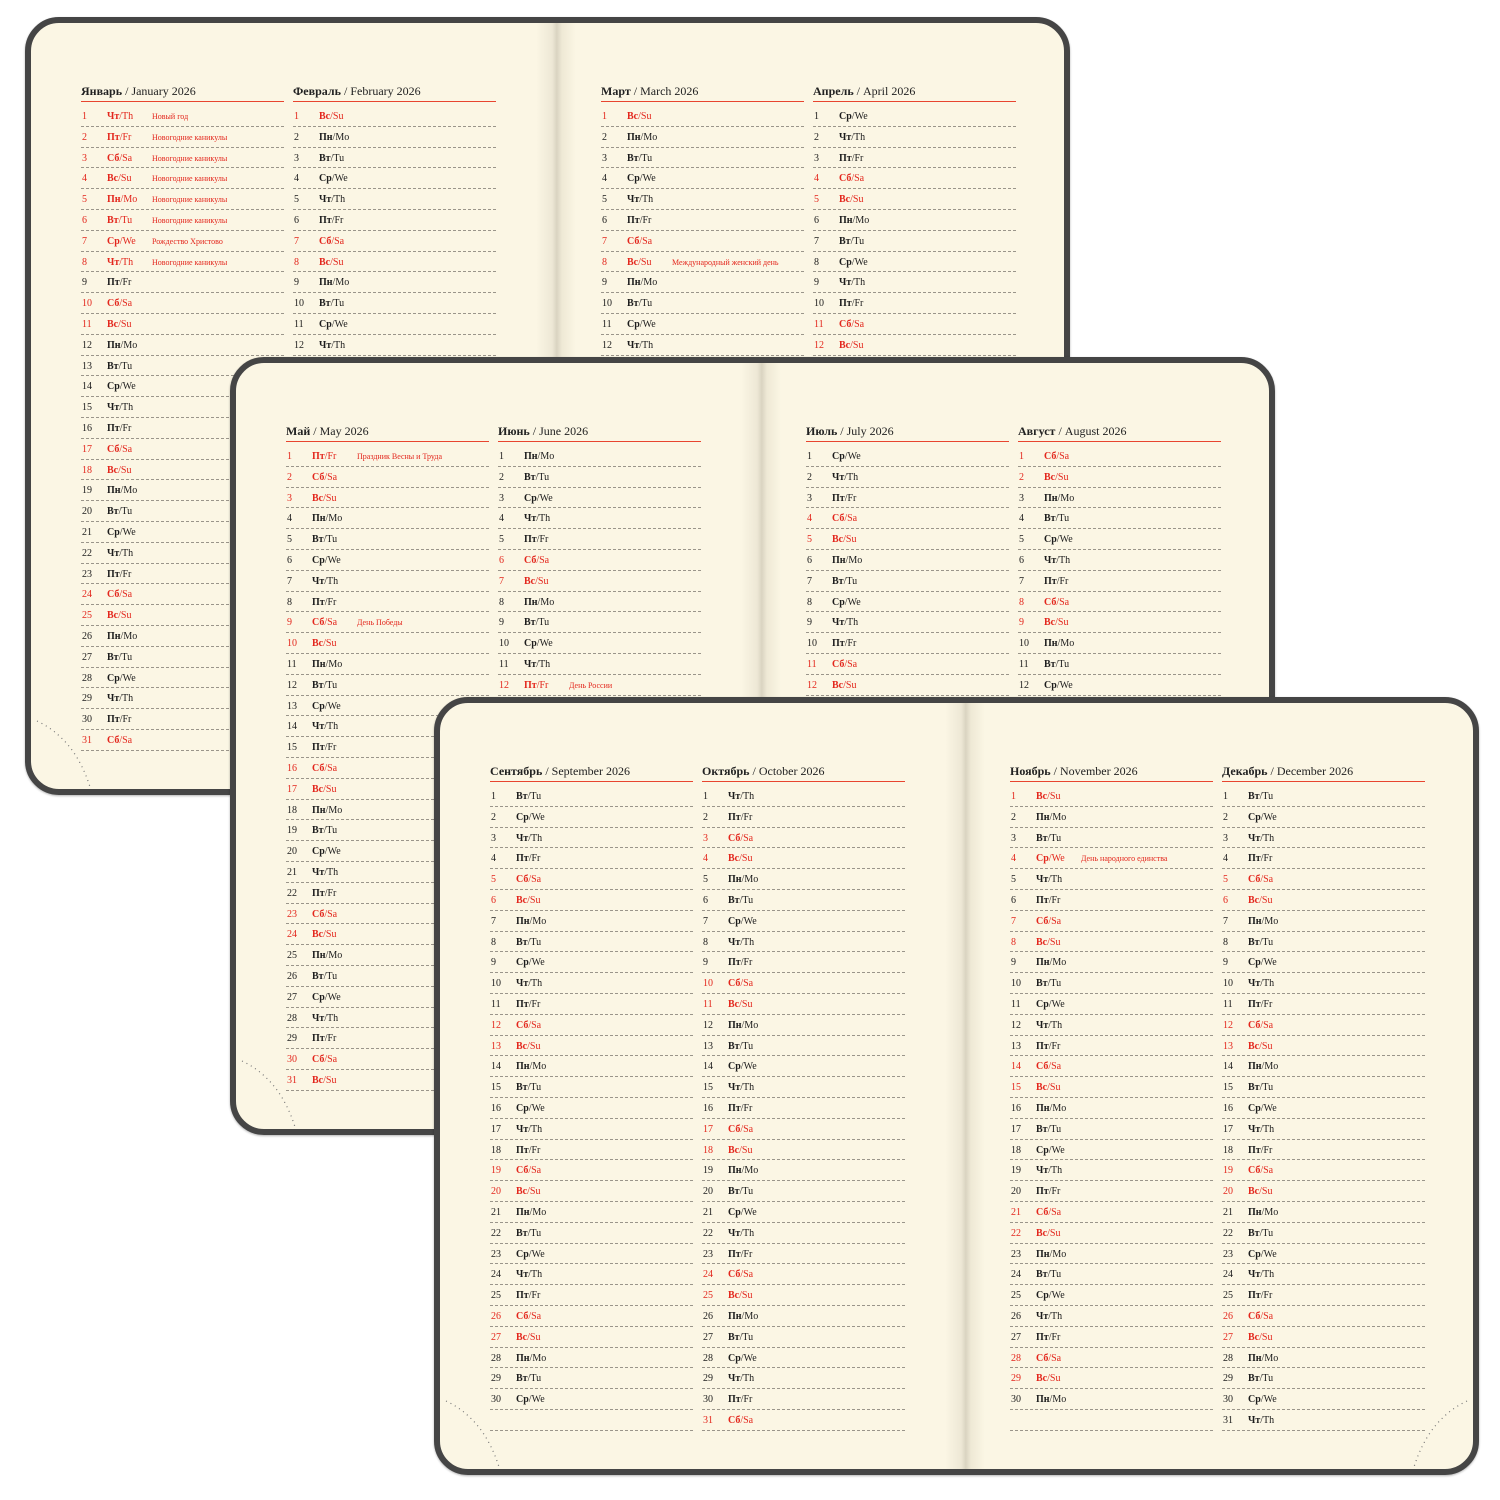 The width and height of the screenshot is (1500, 1500). What do you see at coordinates (1323, 817) in the screenshot?
I see `day-row: 2 Ср/We` at bounding box center [1323, 817].